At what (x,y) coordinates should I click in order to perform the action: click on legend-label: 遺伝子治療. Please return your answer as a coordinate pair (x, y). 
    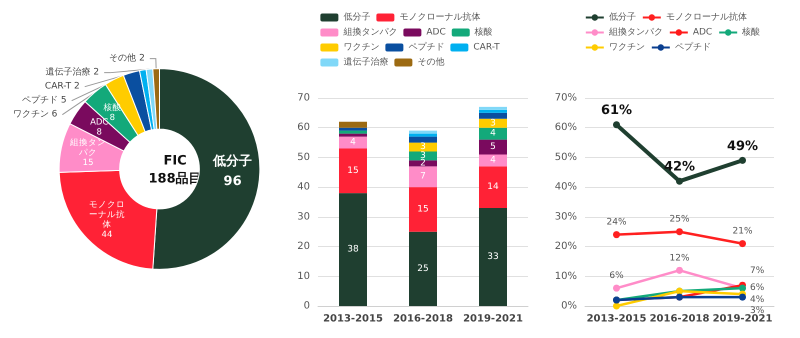
    Looking at the image, I should click on (365, 62).